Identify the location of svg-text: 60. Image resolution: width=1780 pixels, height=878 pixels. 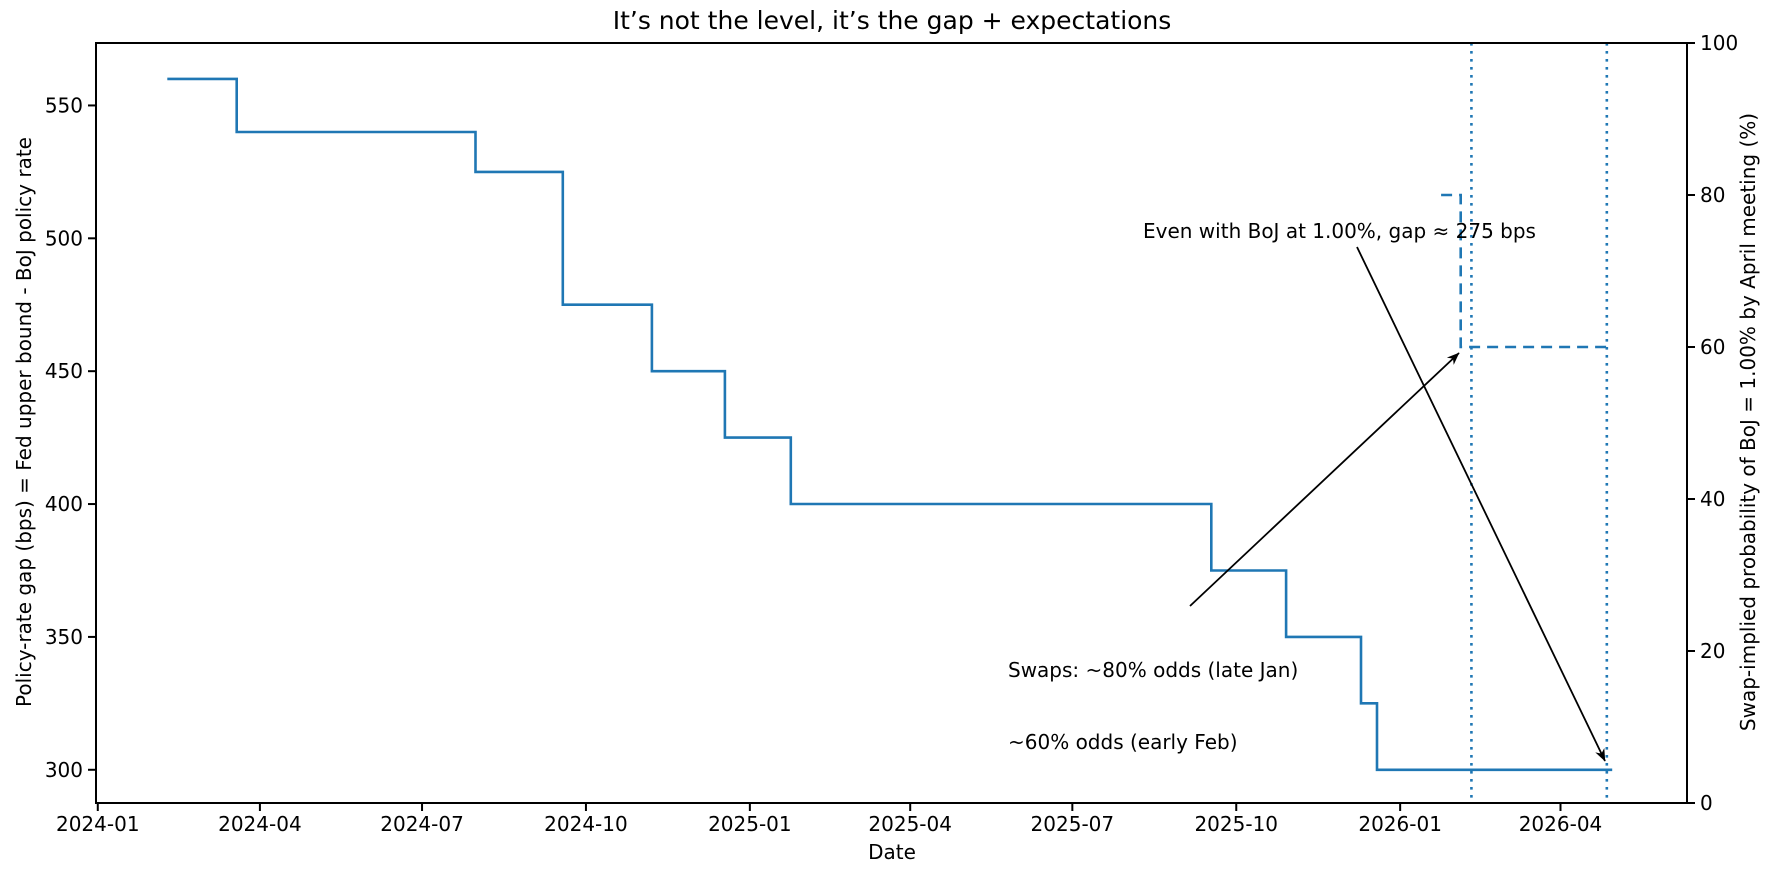
(1712, 347).